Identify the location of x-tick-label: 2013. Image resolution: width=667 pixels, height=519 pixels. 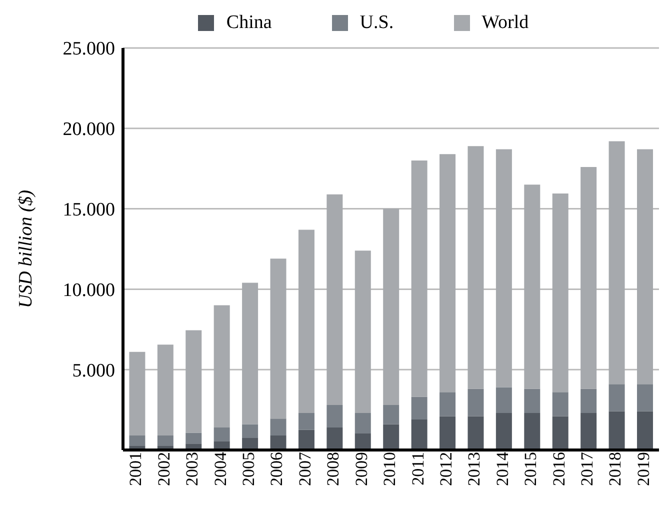
(474, 469).